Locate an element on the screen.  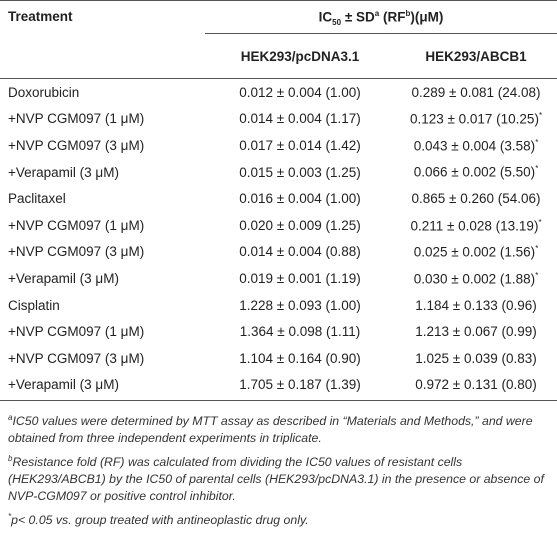
value-text: 0.972 ± 0.131 (0.80) is located at coordinates (476, 385).